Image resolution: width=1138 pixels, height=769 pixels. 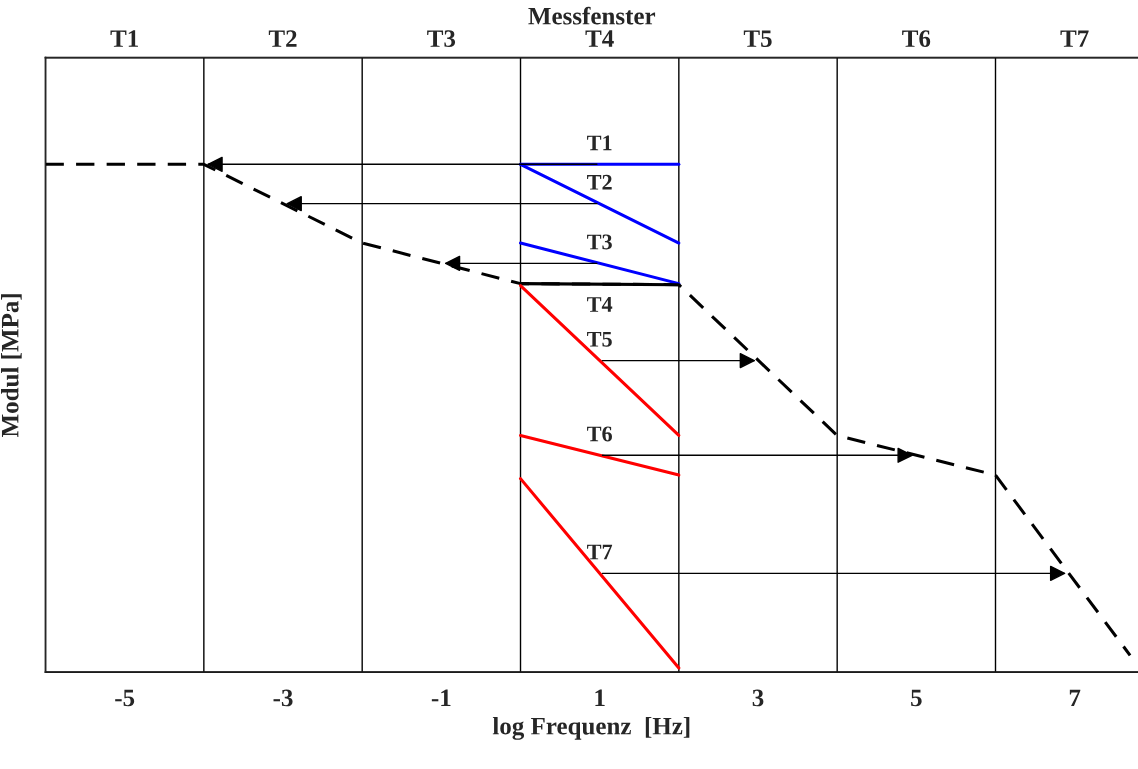 What do you see at coordinates (599, 339) in the screenshot?
I see `series-label: T5` at bounding box center [599, 339].